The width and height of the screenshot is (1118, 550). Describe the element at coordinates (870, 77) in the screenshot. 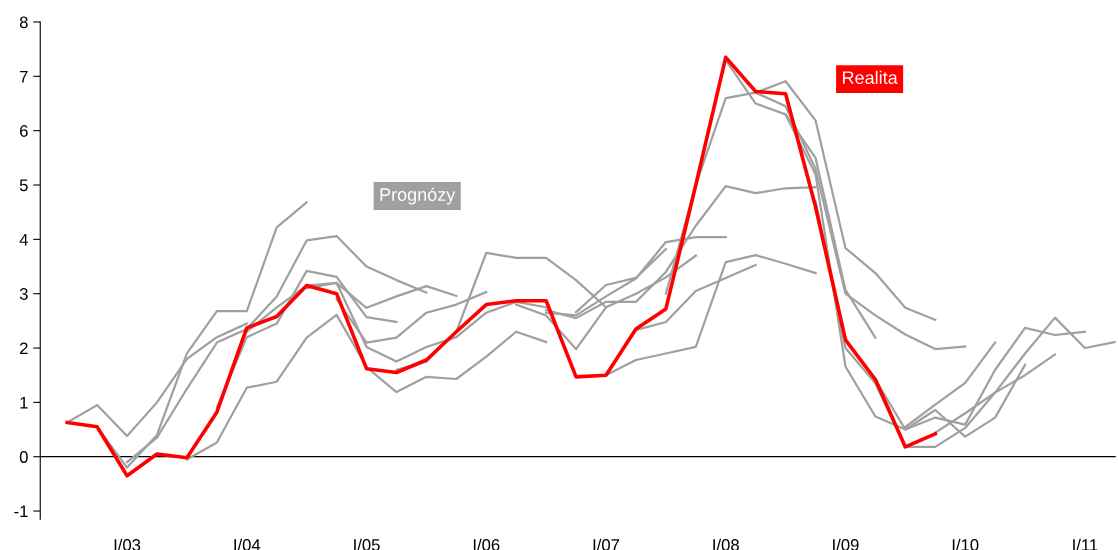

I see `text: Realita` at that location.